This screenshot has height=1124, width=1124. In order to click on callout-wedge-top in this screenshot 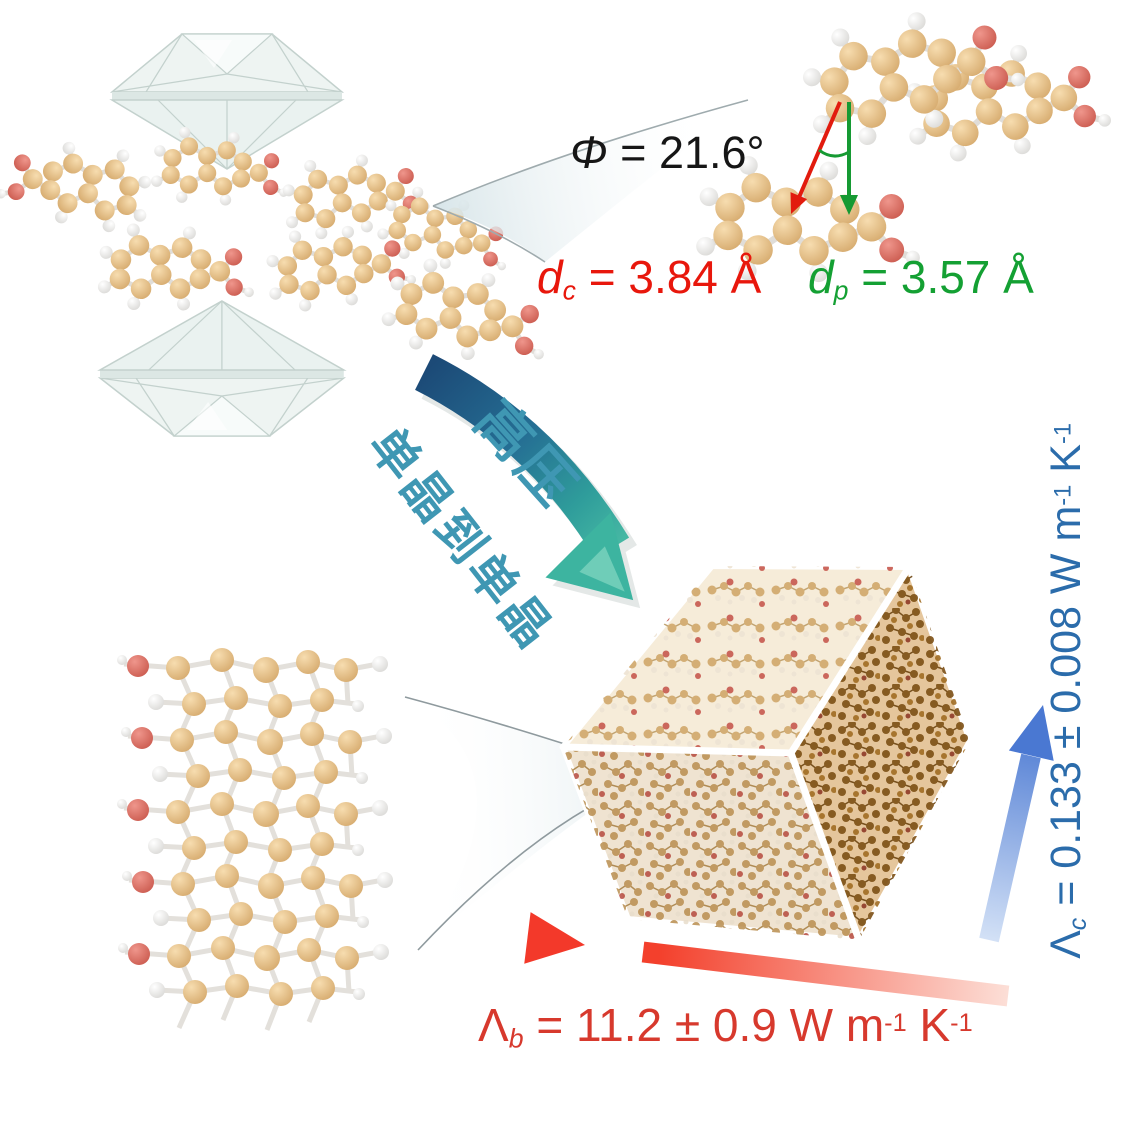, I will do `click(590, 181)`.